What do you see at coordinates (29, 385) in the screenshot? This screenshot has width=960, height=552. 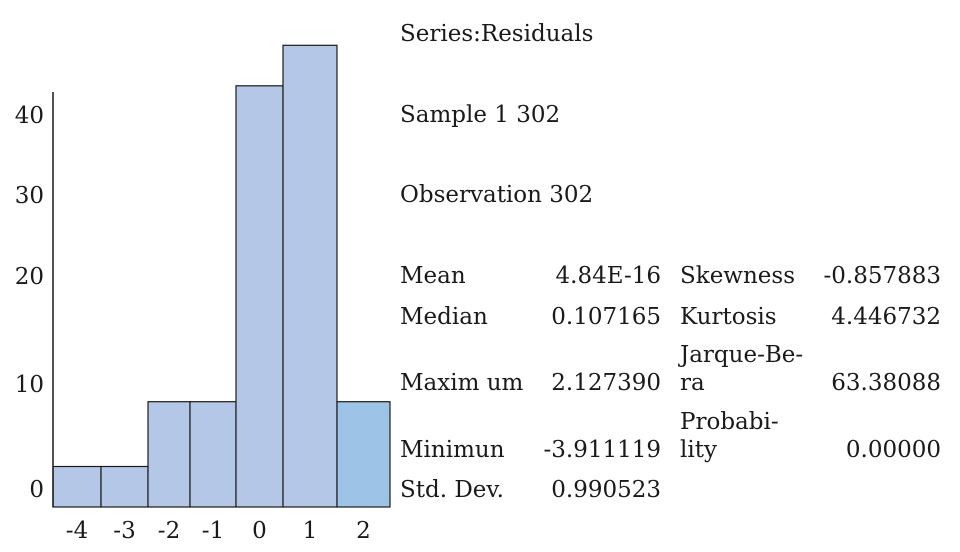 I see `y-tick-label: 10` at bounding box center [29, 385].